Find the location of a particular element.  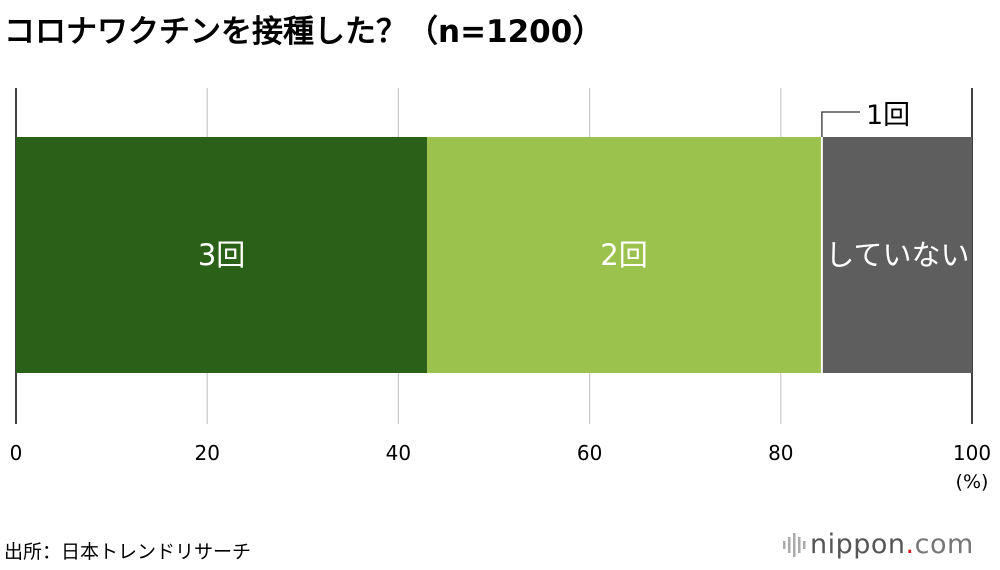

x-tick-label-80: 80 is located at coordinates (780, 453).